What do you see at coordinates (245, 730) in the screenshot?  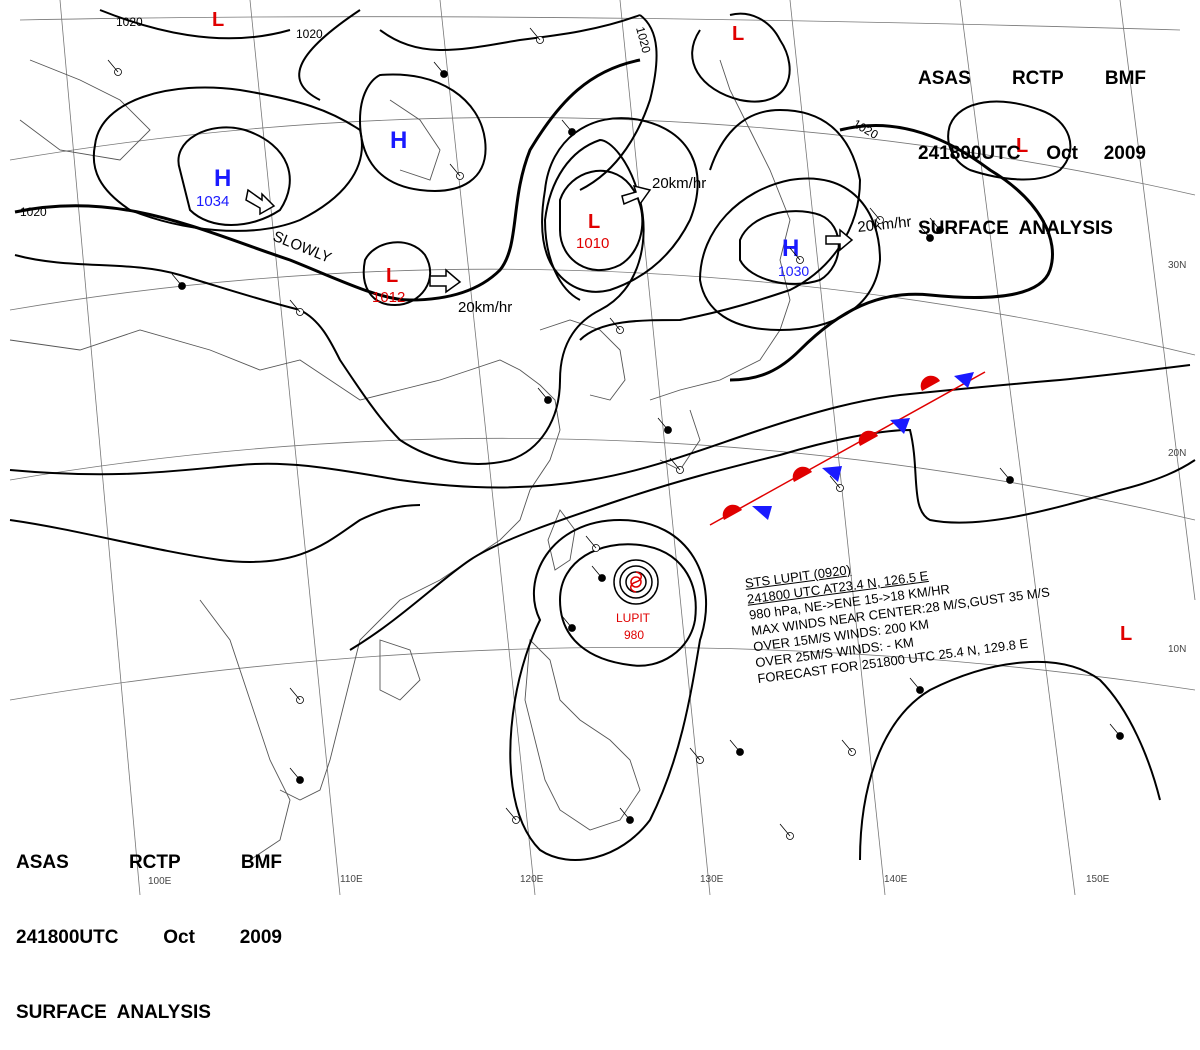 I see `coast-indochina` at bounding box center [245, 730].